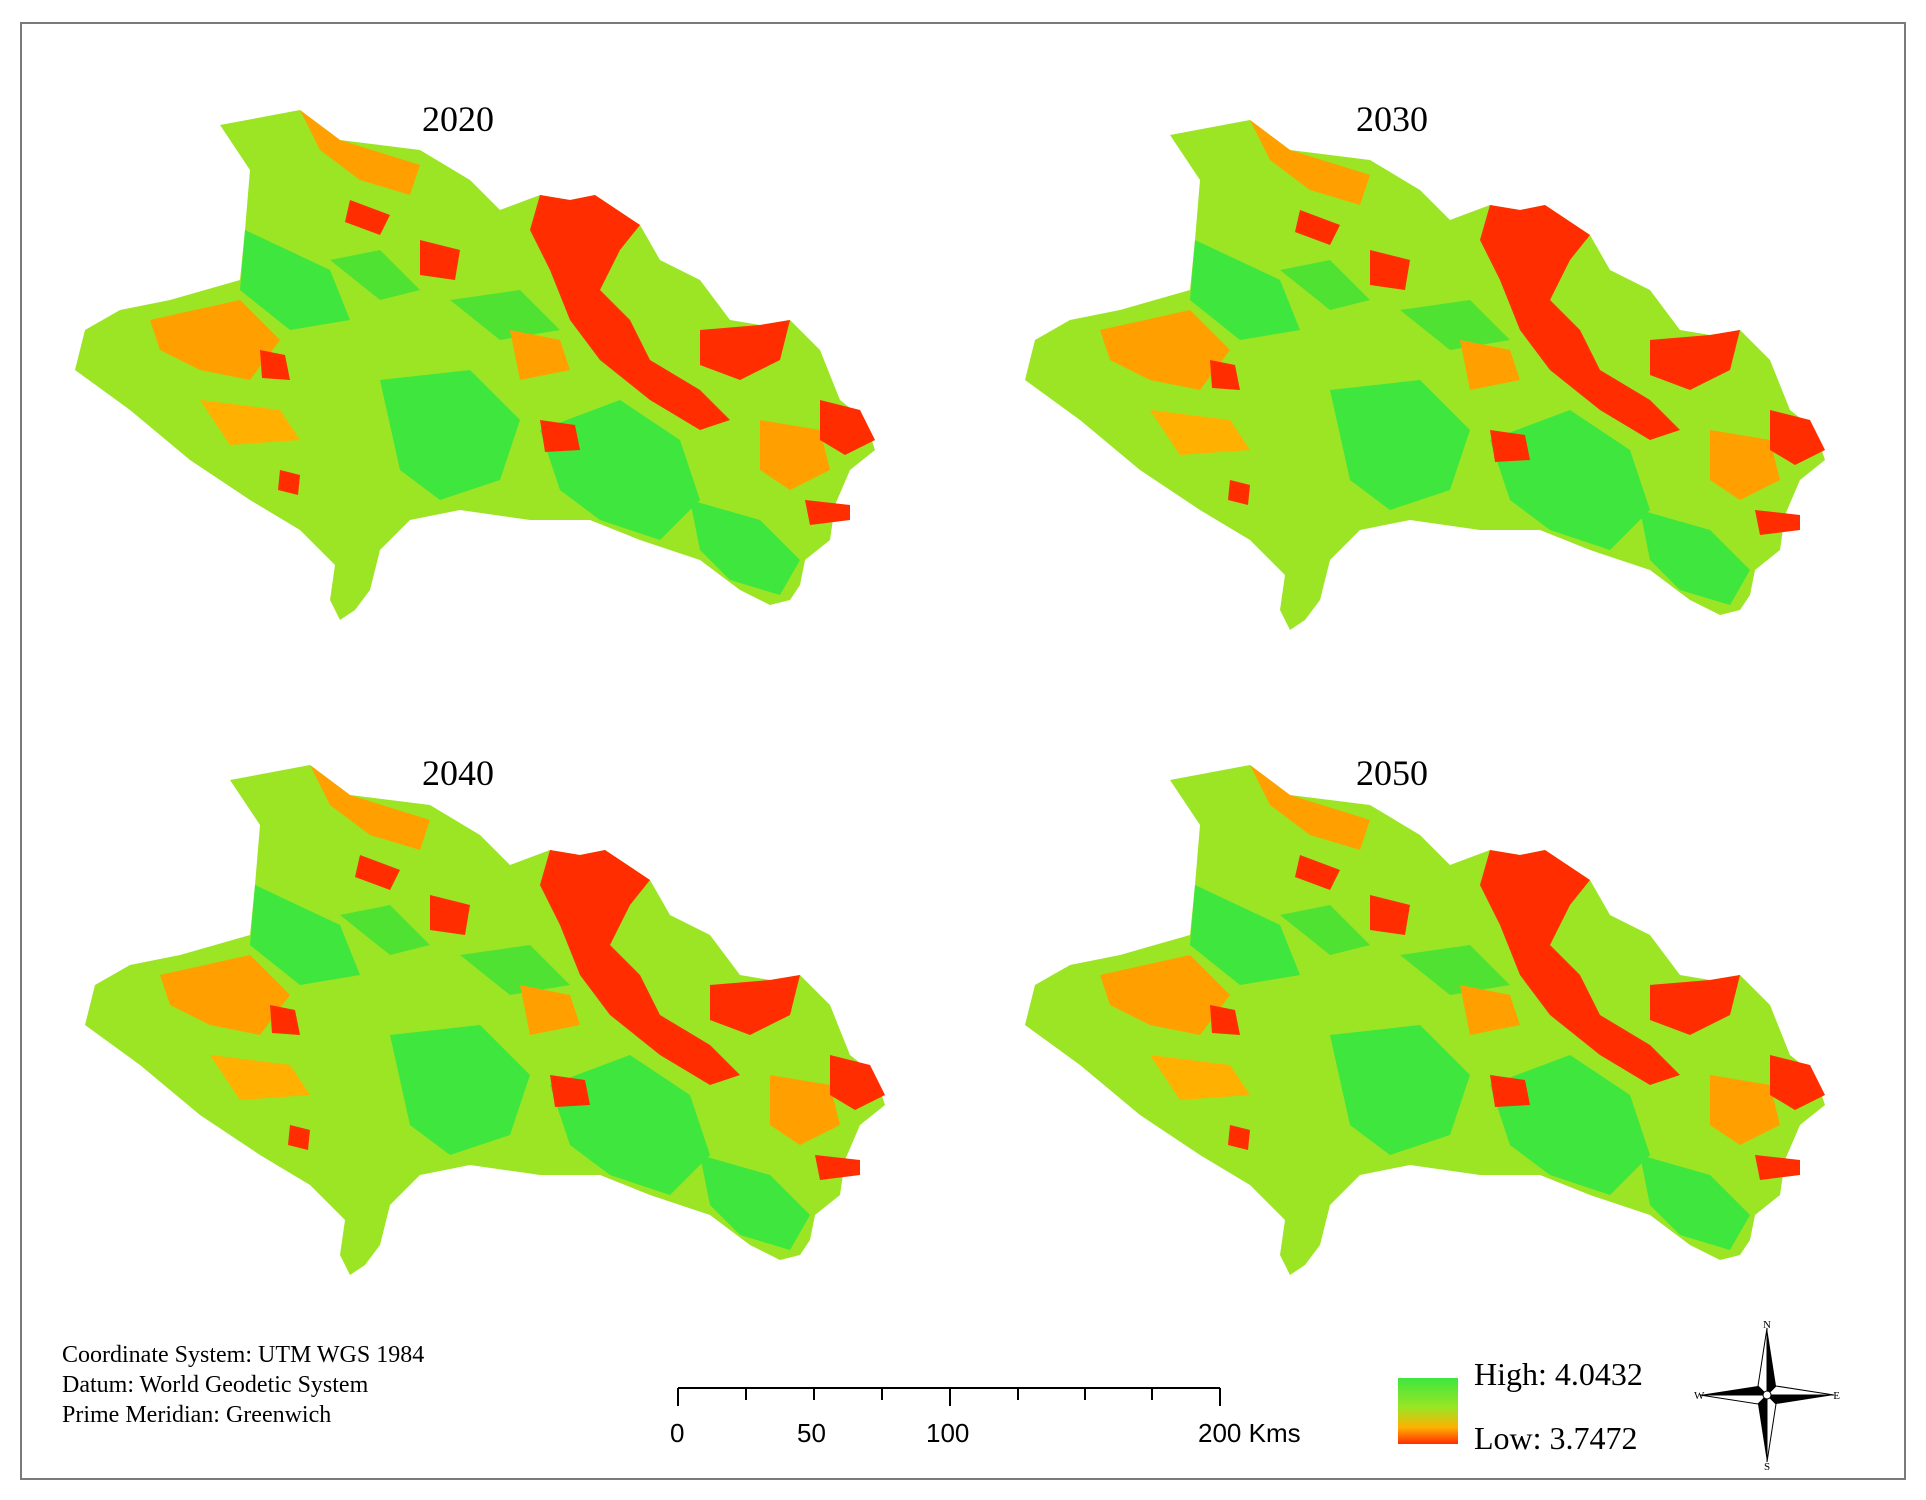 The width and height of the screenshot is (1926, 1500). What do you see at coordinates (1767, 1465) in the screenshot?
I see `compass-s: S` at bounding box center [1767, 1465].